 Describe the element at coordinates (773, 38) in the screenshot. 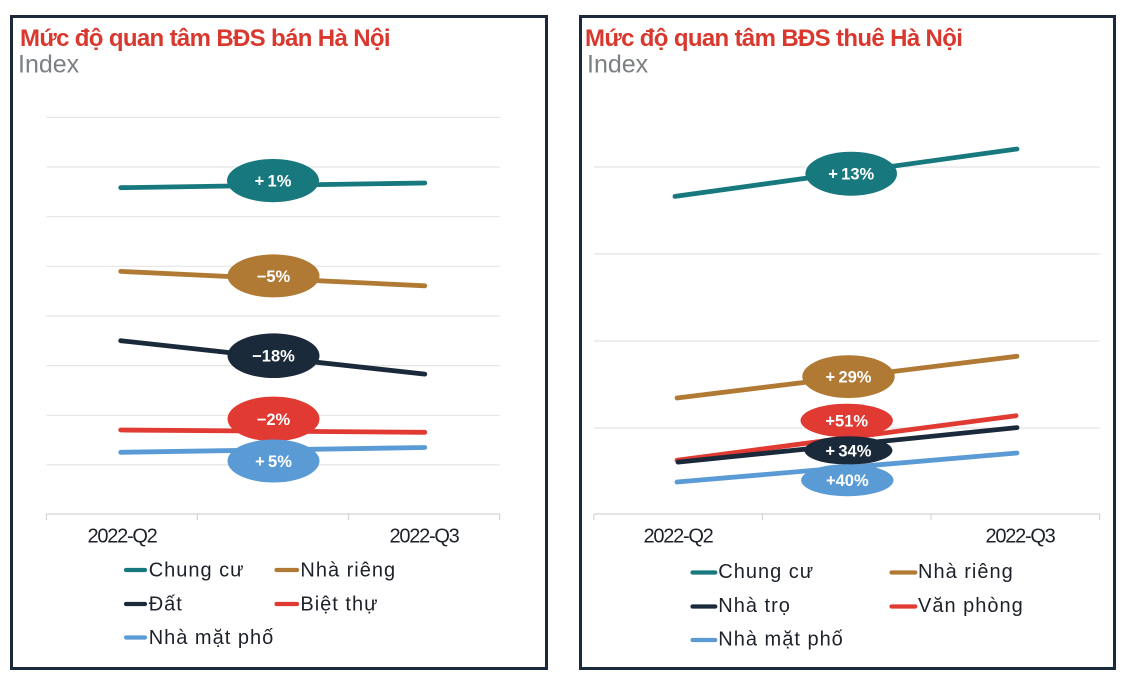

I see `svg-text:Mức độ quan tâm BĐS thuê Hà Nộ: Mức độ quan tâm BĐS thuê Hà Nội` at that location.